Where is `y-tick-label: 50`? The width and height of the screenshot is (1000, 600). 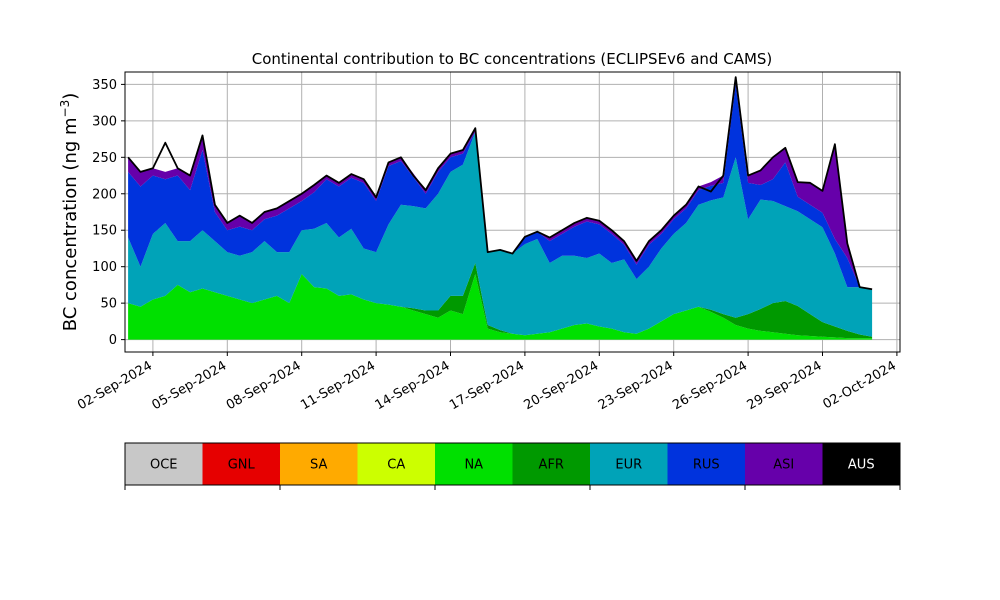 y-tick-label: 50 is located at coordinates (108, 304).